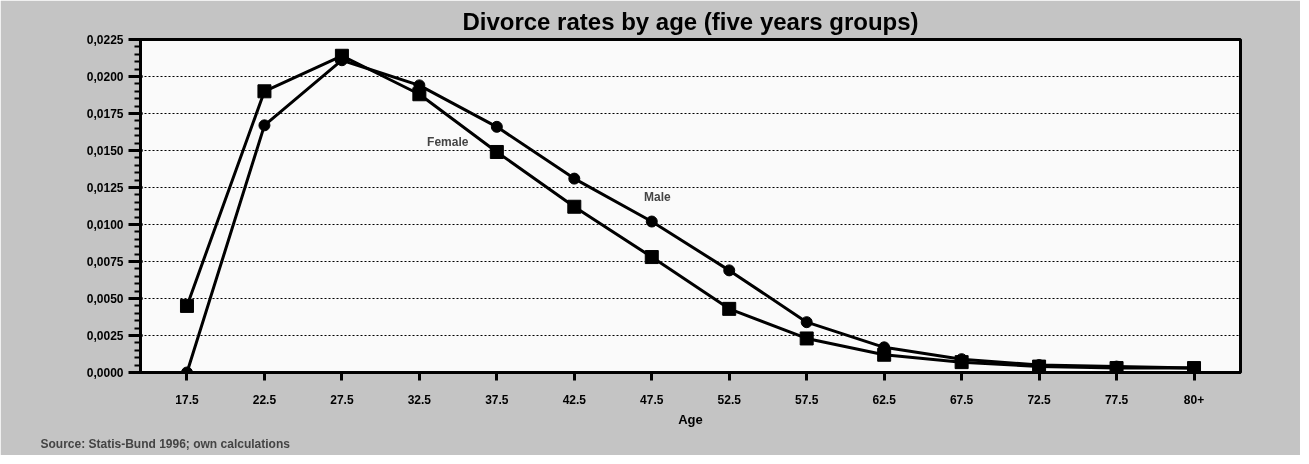 Image resolution: width=1309 pixels, height=464 pixels. What do you see at coordinates (105, 262) in the screenshot?
I see `y-tick-label: 0,0075` at bounding box center [105, 262].